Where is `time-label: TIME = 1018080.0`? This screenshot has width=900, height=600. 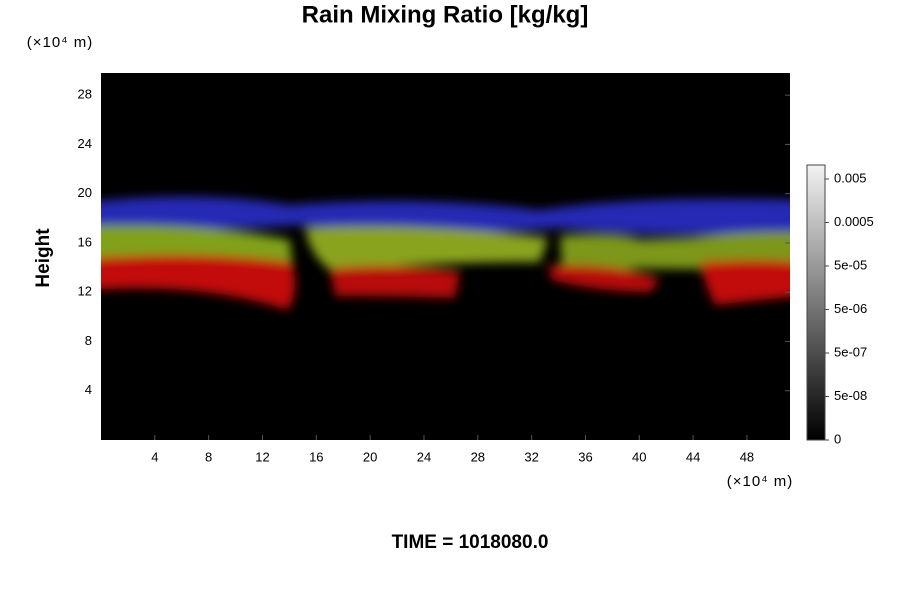
time-label: TIME = 1018080.0 is located at coordinates (470, 542).